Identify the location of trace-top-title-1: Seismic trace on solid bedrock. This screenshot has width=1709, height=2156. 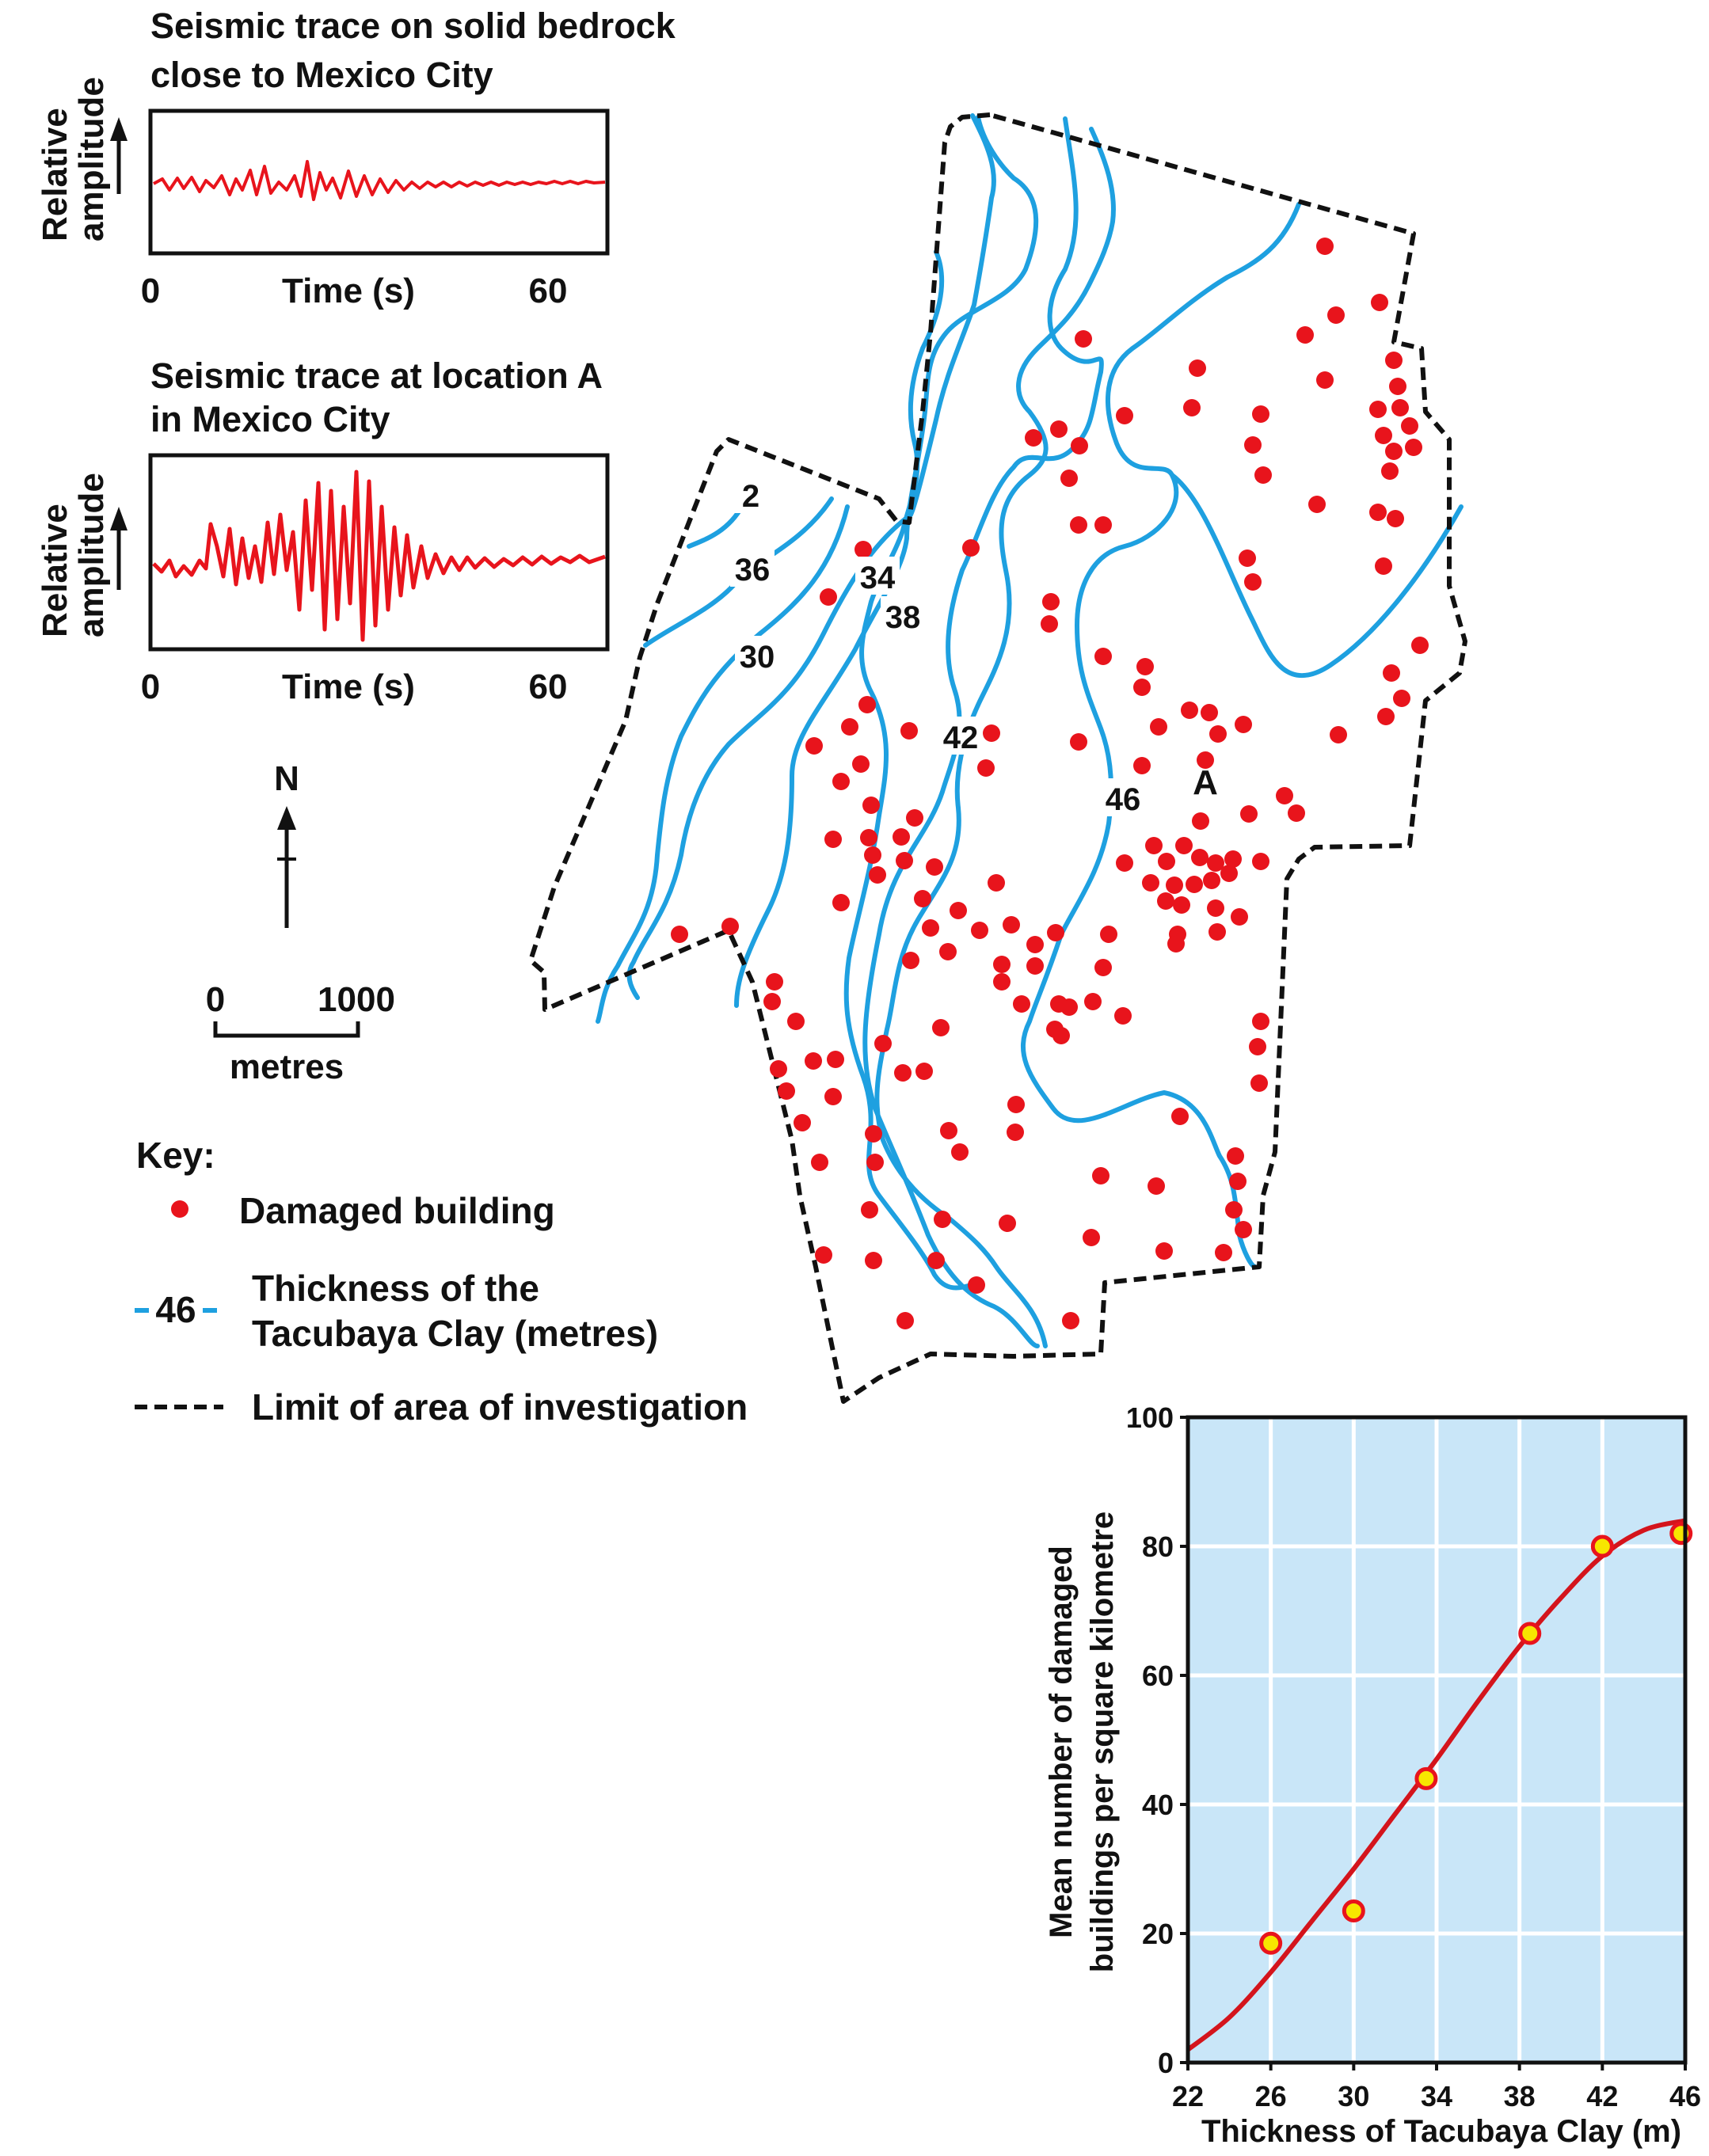
(413, 26).